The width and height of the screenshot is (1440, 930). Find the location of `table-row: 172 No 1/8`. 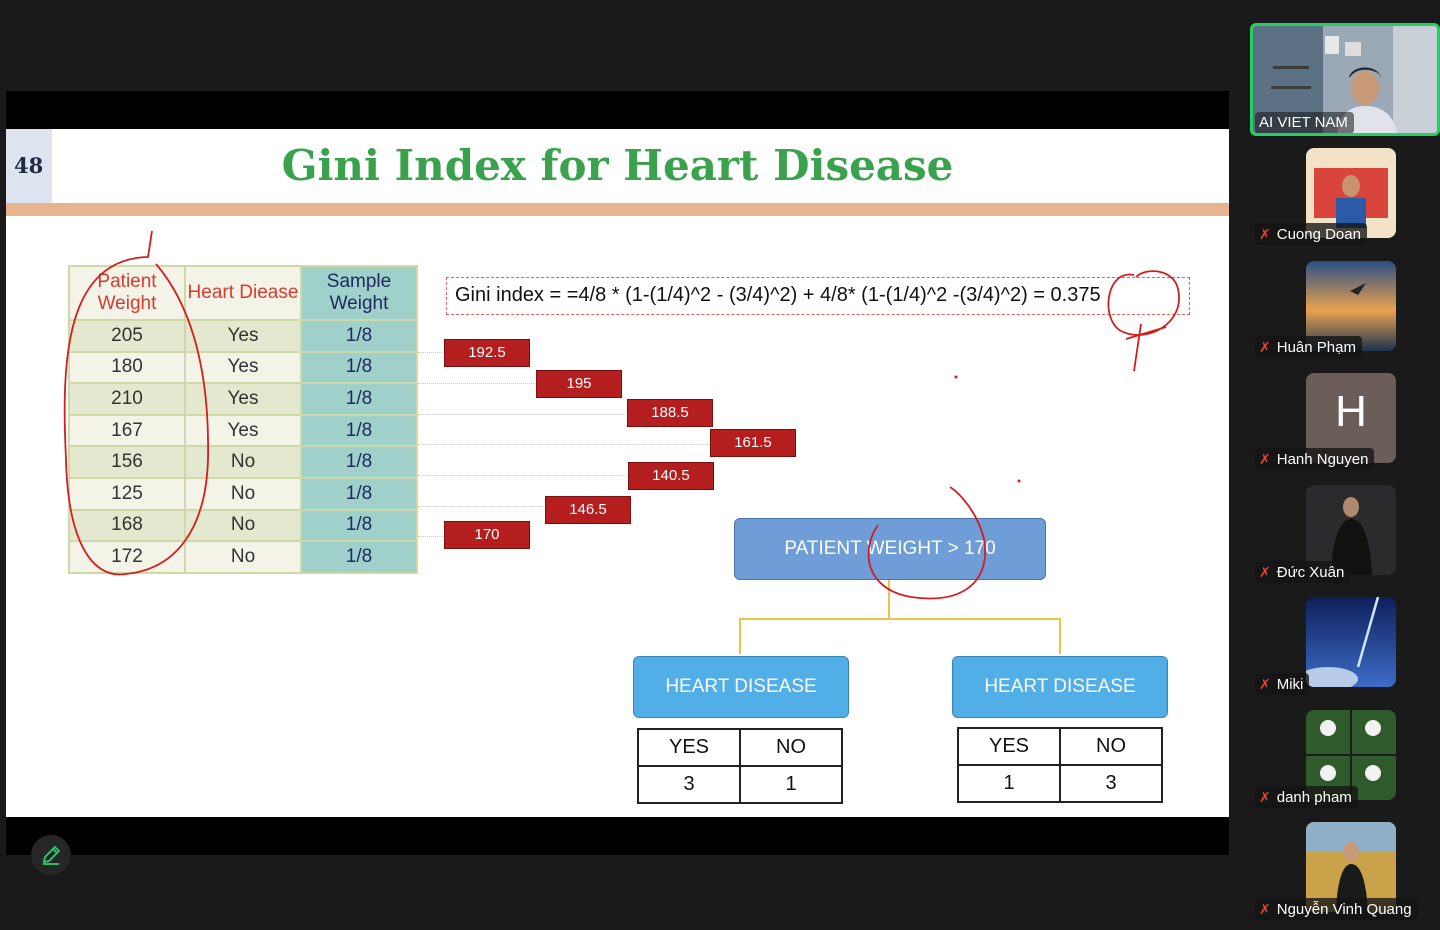

table-row: 172 No 1/8 is located at coordinates (243, 557).